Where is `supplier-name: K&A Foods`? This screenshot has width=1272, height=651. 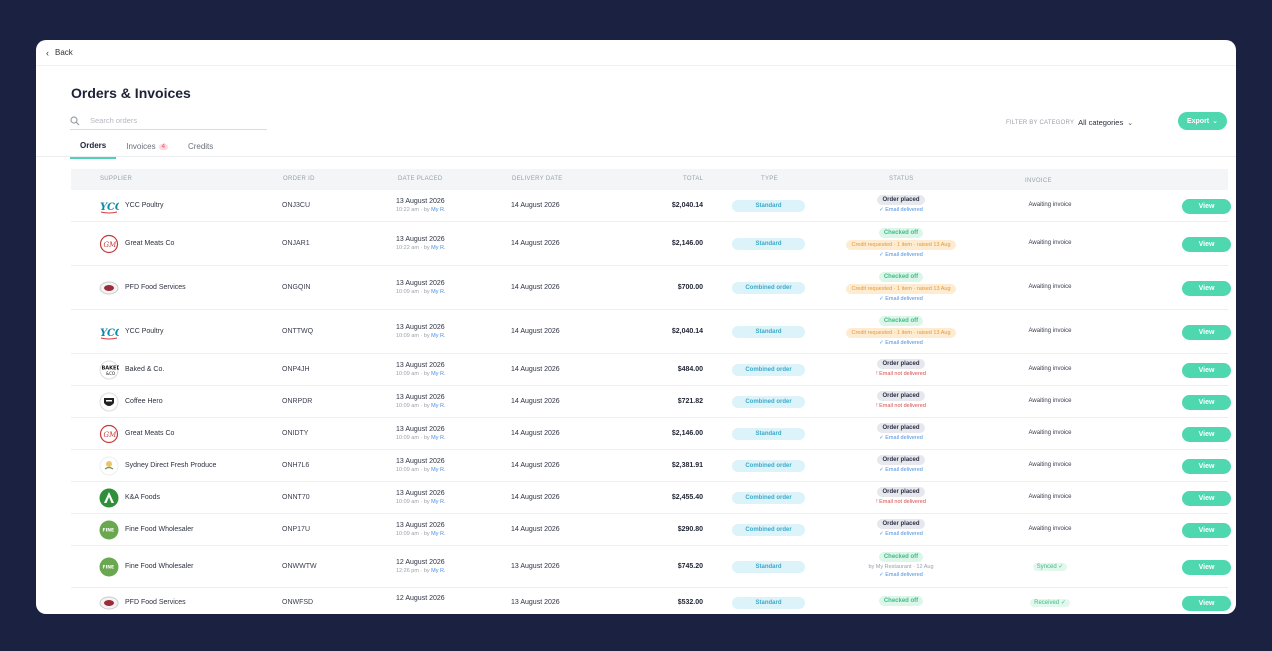
supplier-name: K&A Foods is located at coordinates (143, 497).